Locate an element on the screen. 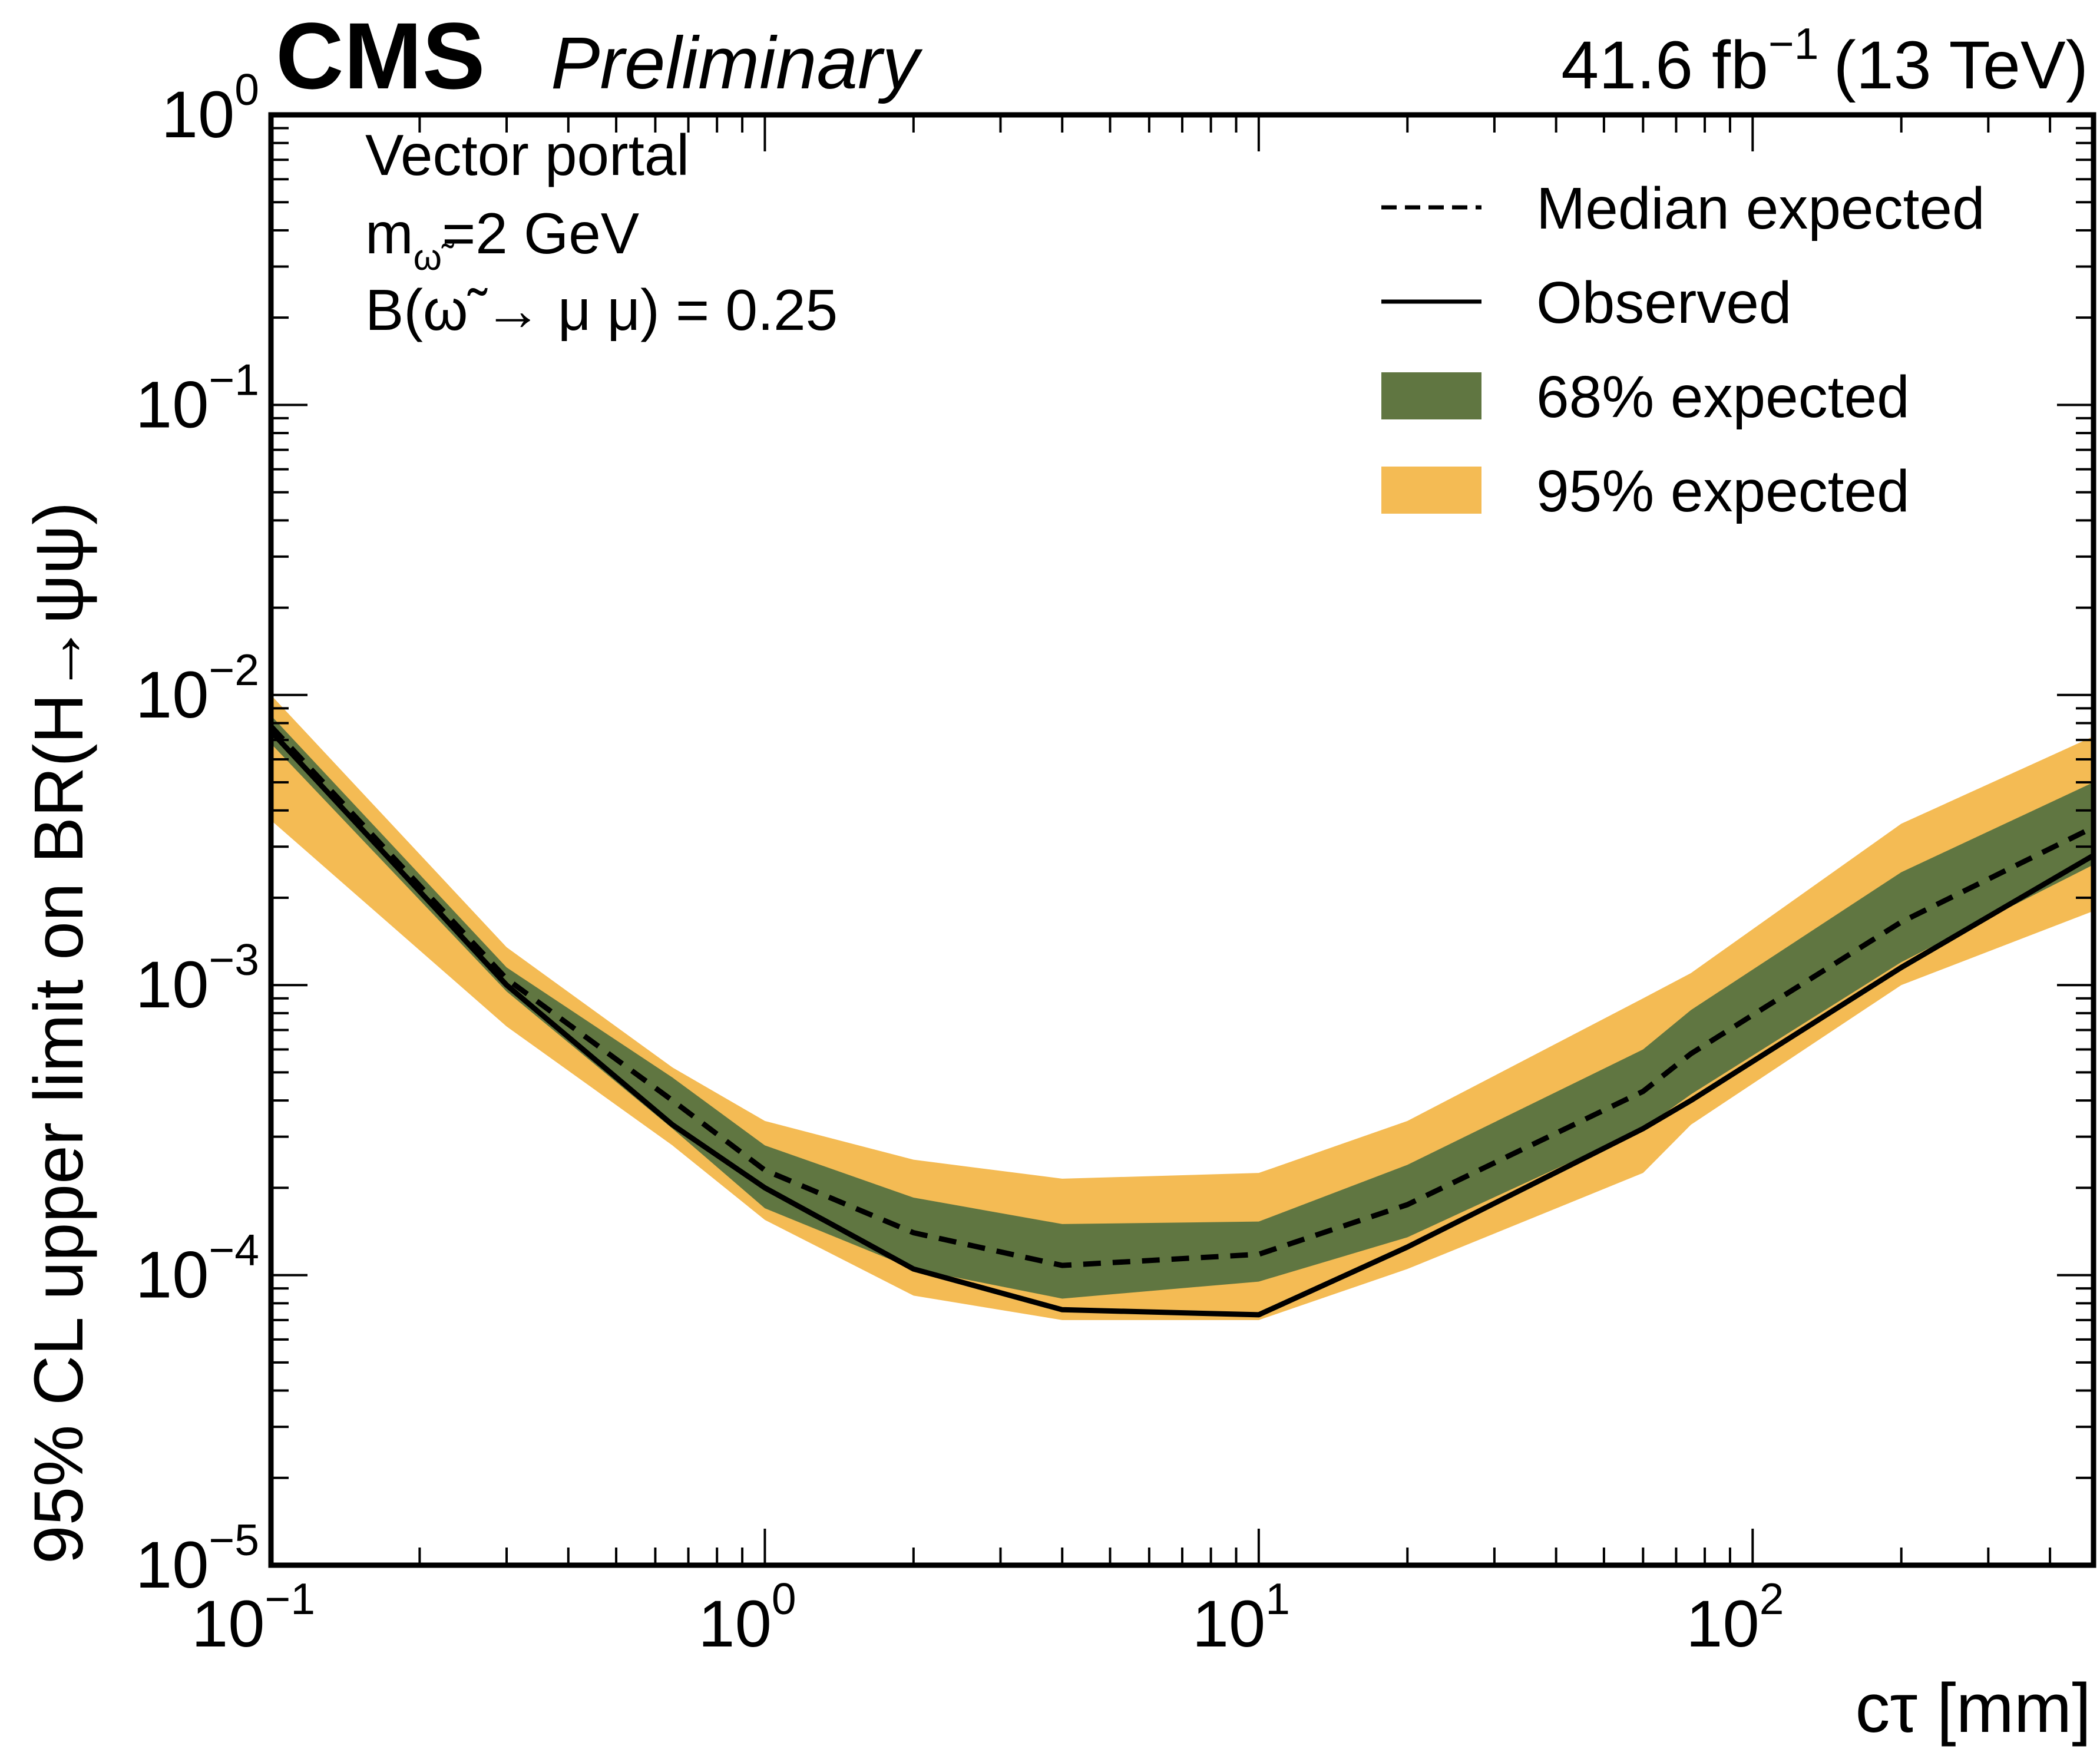 The image size is (2100, 1759). y-axis-label: 95% CL upper limit on BR(H→ψψ) is located at coordinates (59, 1033).